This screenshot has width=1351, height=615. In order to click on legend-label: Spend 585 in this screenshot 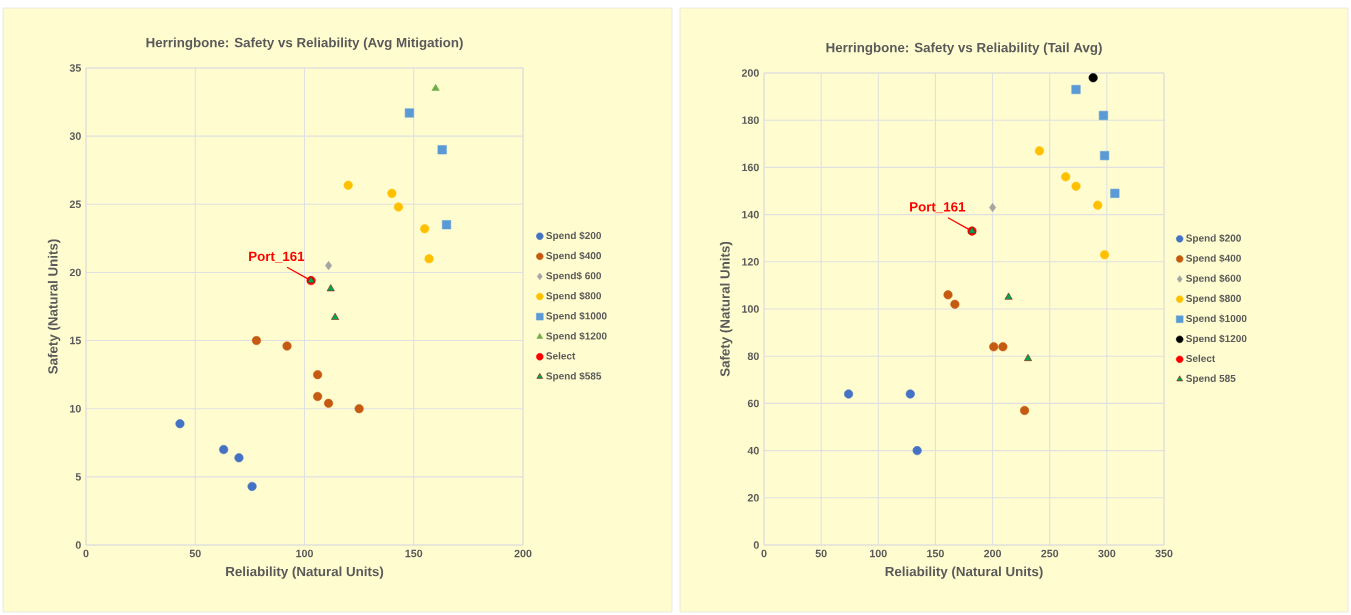, I will do `click(1211, 379)`.